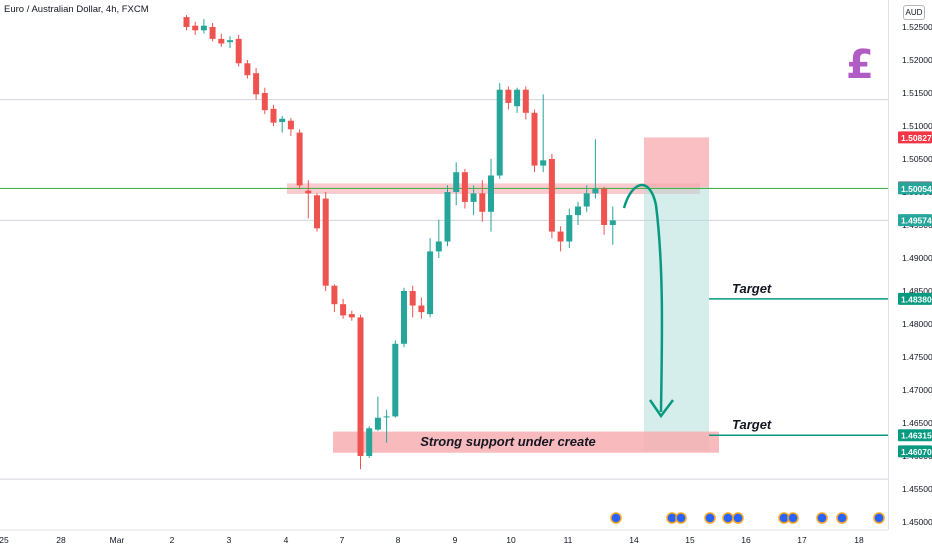  Describe the element at coordinates (643, 298) in the screenshot. I see `projection-arrow` at that location.